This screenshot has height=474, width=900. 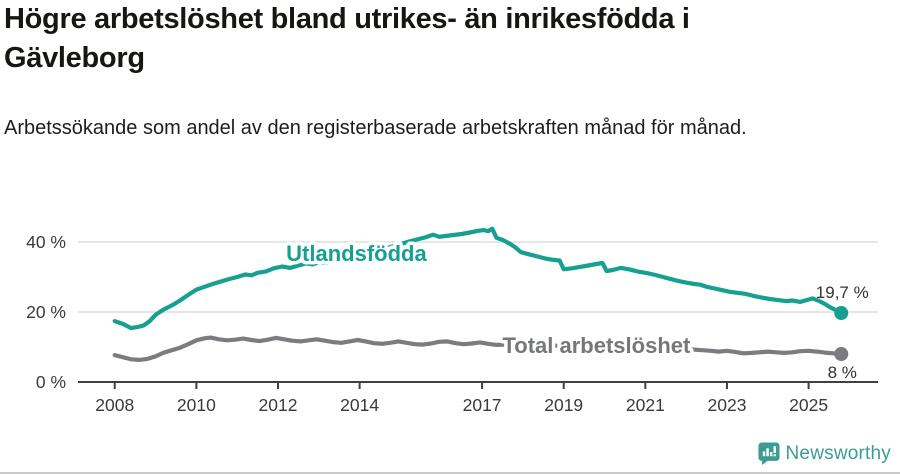 What do you see at coordinates (114, 405) in the screenshot?
I see `x-tick-label: 2008` at bounding box center [114, 405].